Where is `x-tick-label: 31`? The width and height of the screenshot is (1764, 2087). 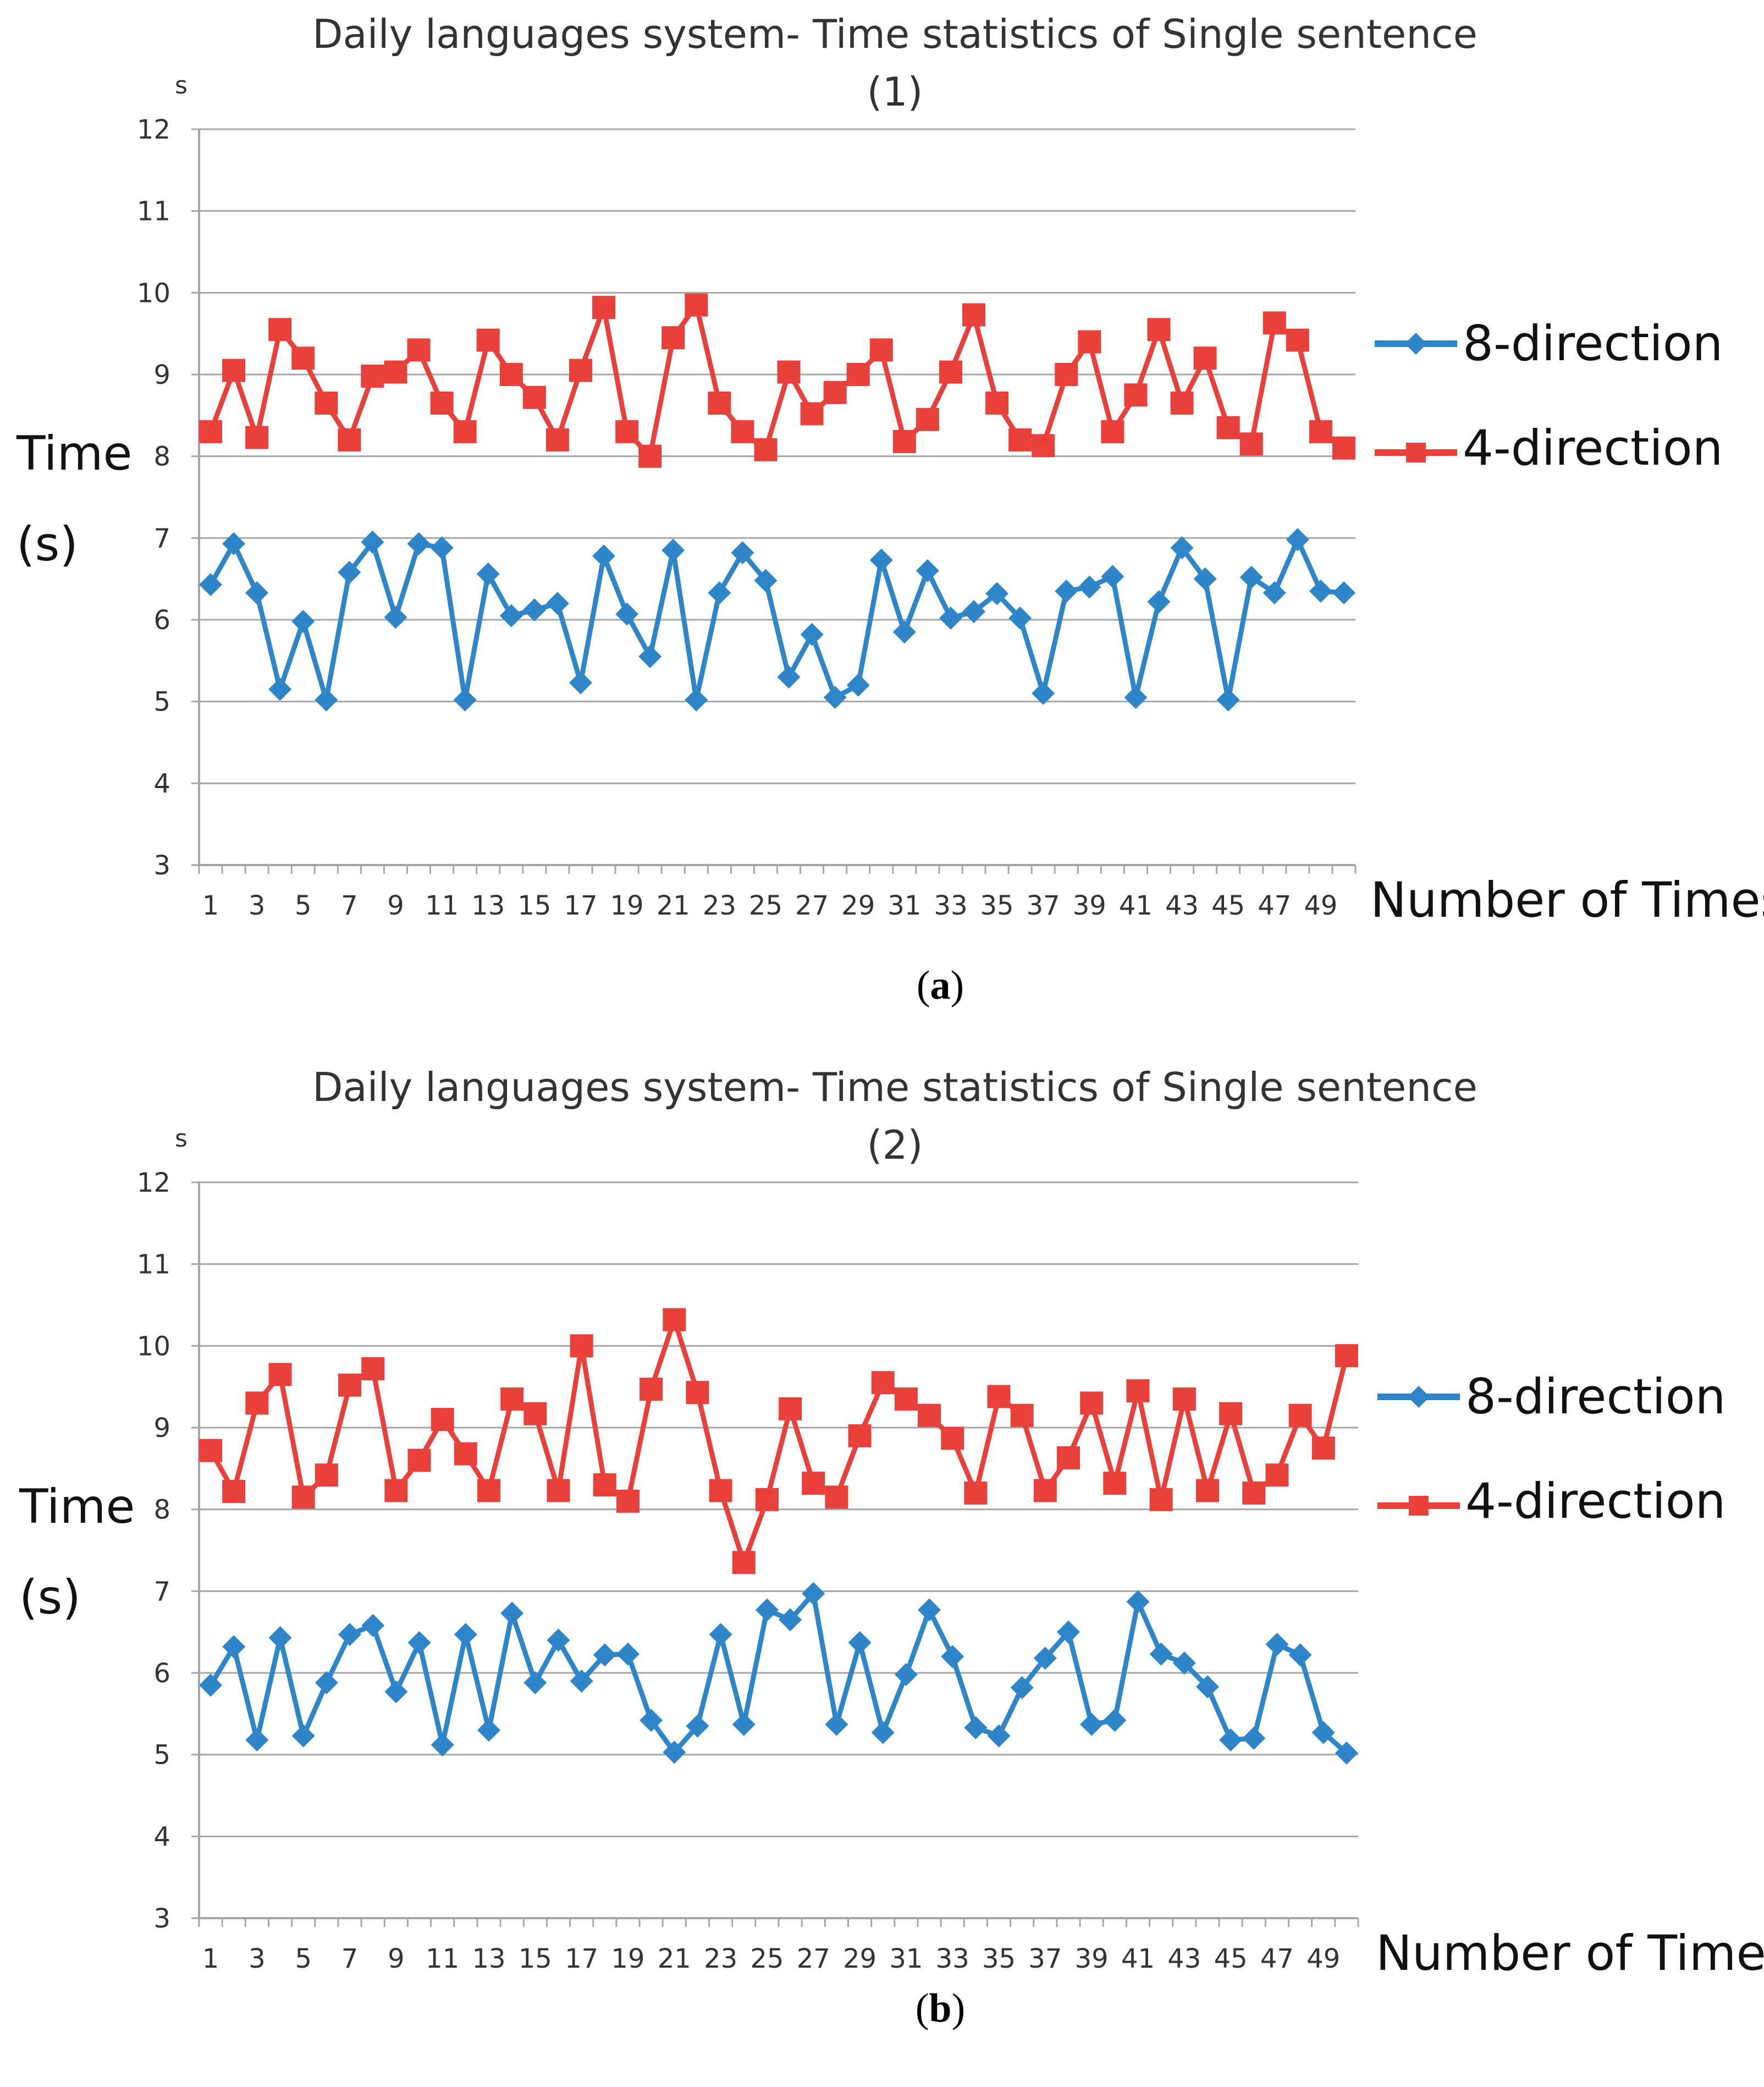
x-tick-label: 31 is located at coordinates (904, 905).